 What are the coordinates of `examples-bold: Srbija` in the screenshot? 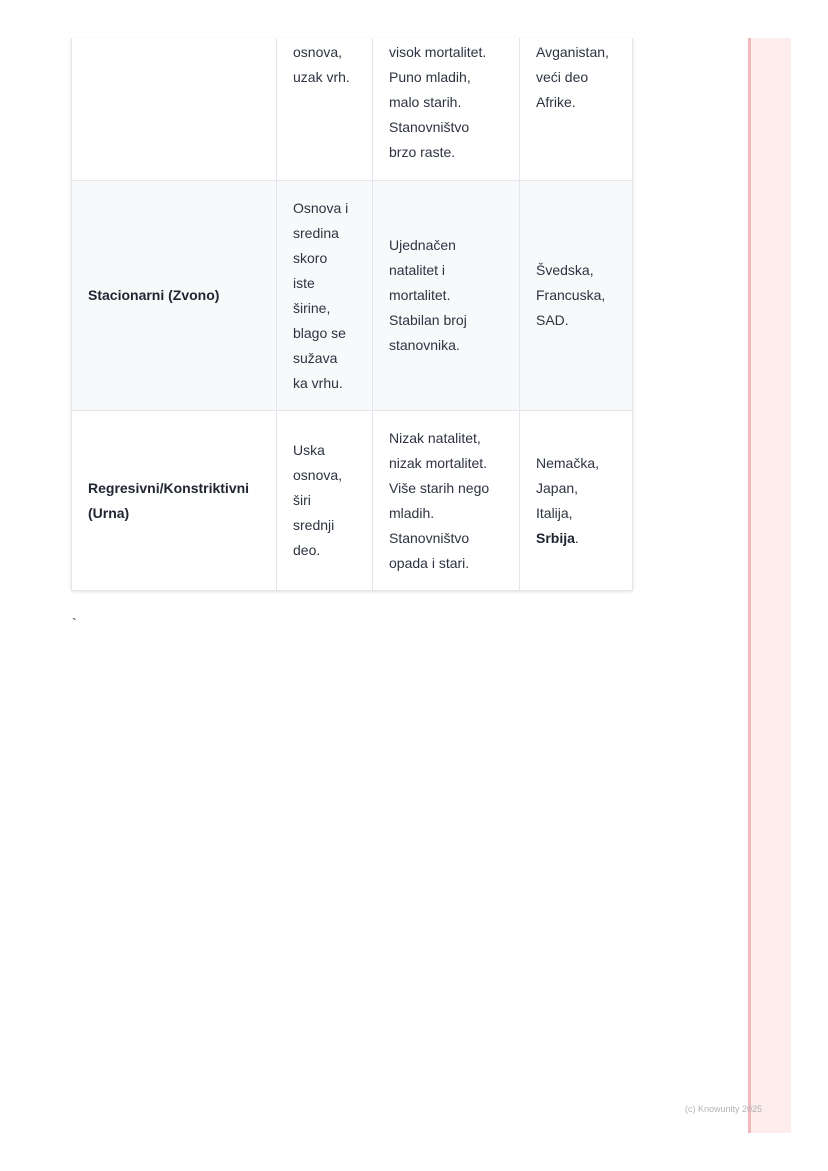 It's located at (555, 537).